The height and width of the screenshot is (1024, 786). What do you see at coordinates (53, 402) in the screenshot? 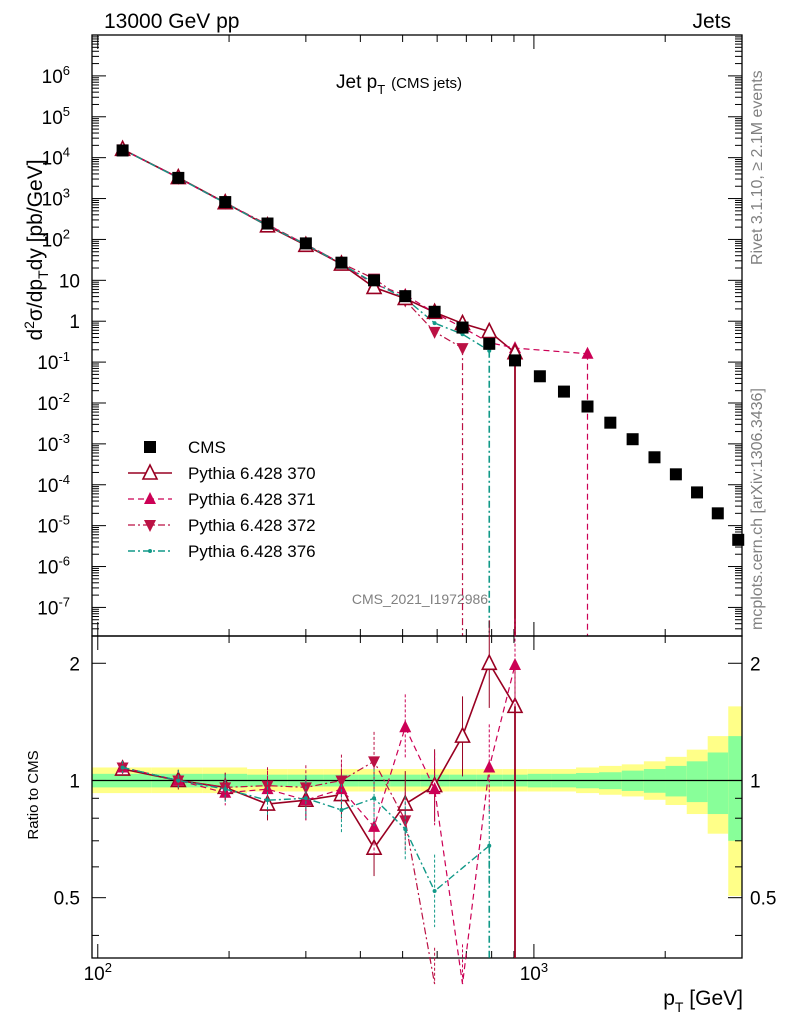
I see `y-tick-label: 10⁻²` at bounding box center [53, 402].